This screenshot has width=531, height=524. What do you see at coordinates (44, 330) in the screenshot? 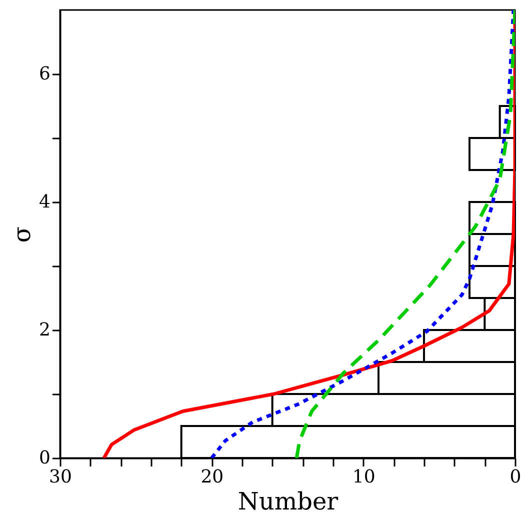
I see `y-tick-label: 2` at bounding box center [44, 330].